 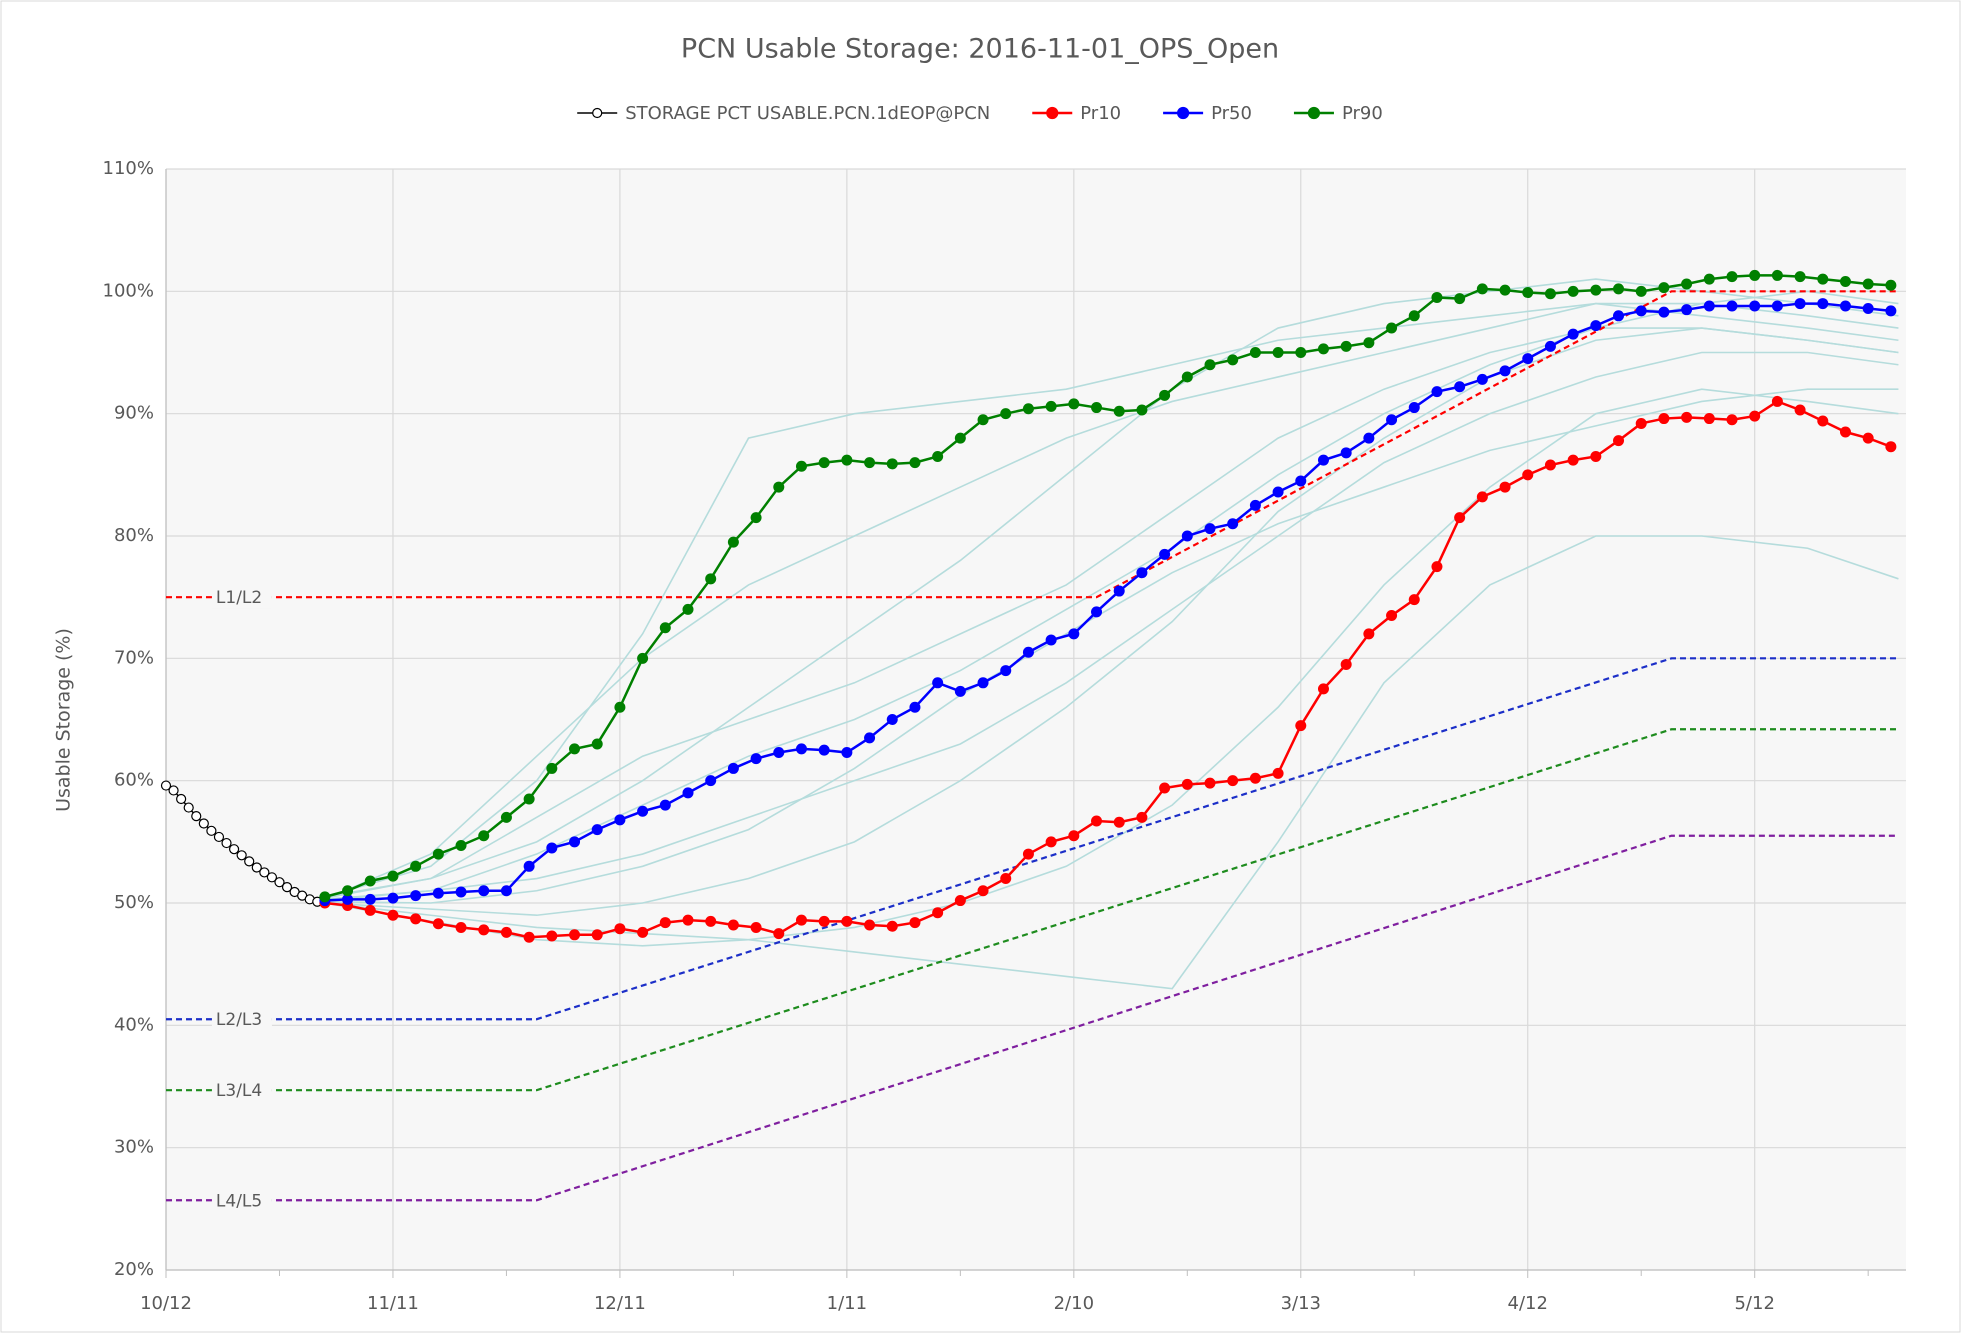 I want to click on y-tick-label: 30%, so click(x=134, y=1147).